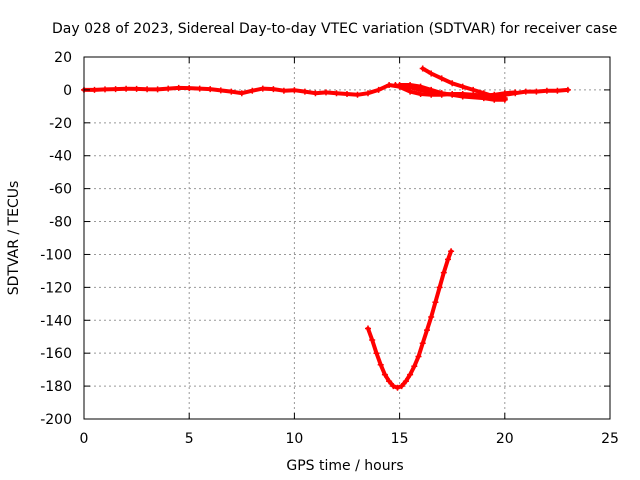 Image resolution: width=640 pixels, height=480 pixels. What do you see at coordinates (56, 420) in the screenshot?
I see `y-tick-label: -200` at bounding box center [56, 420].